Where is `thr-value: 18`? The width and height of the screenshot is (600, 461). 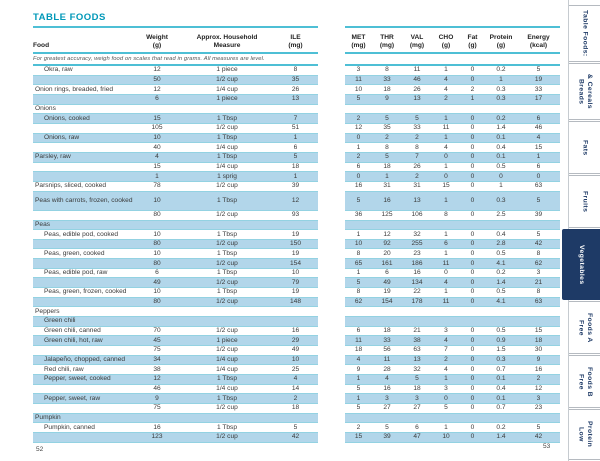 thr-value: 18 is located at coordinates (387, 166).